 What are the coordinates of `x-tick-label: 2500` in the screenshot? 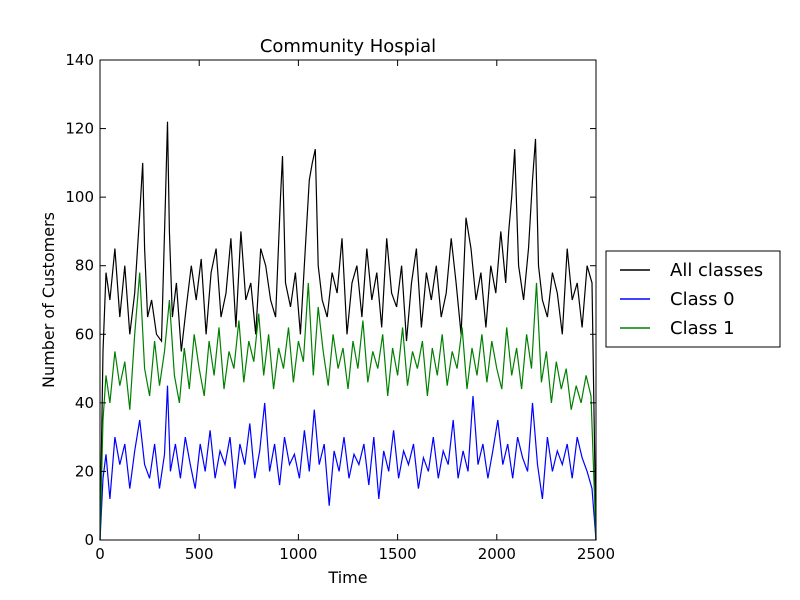 It's located at (596, 554).